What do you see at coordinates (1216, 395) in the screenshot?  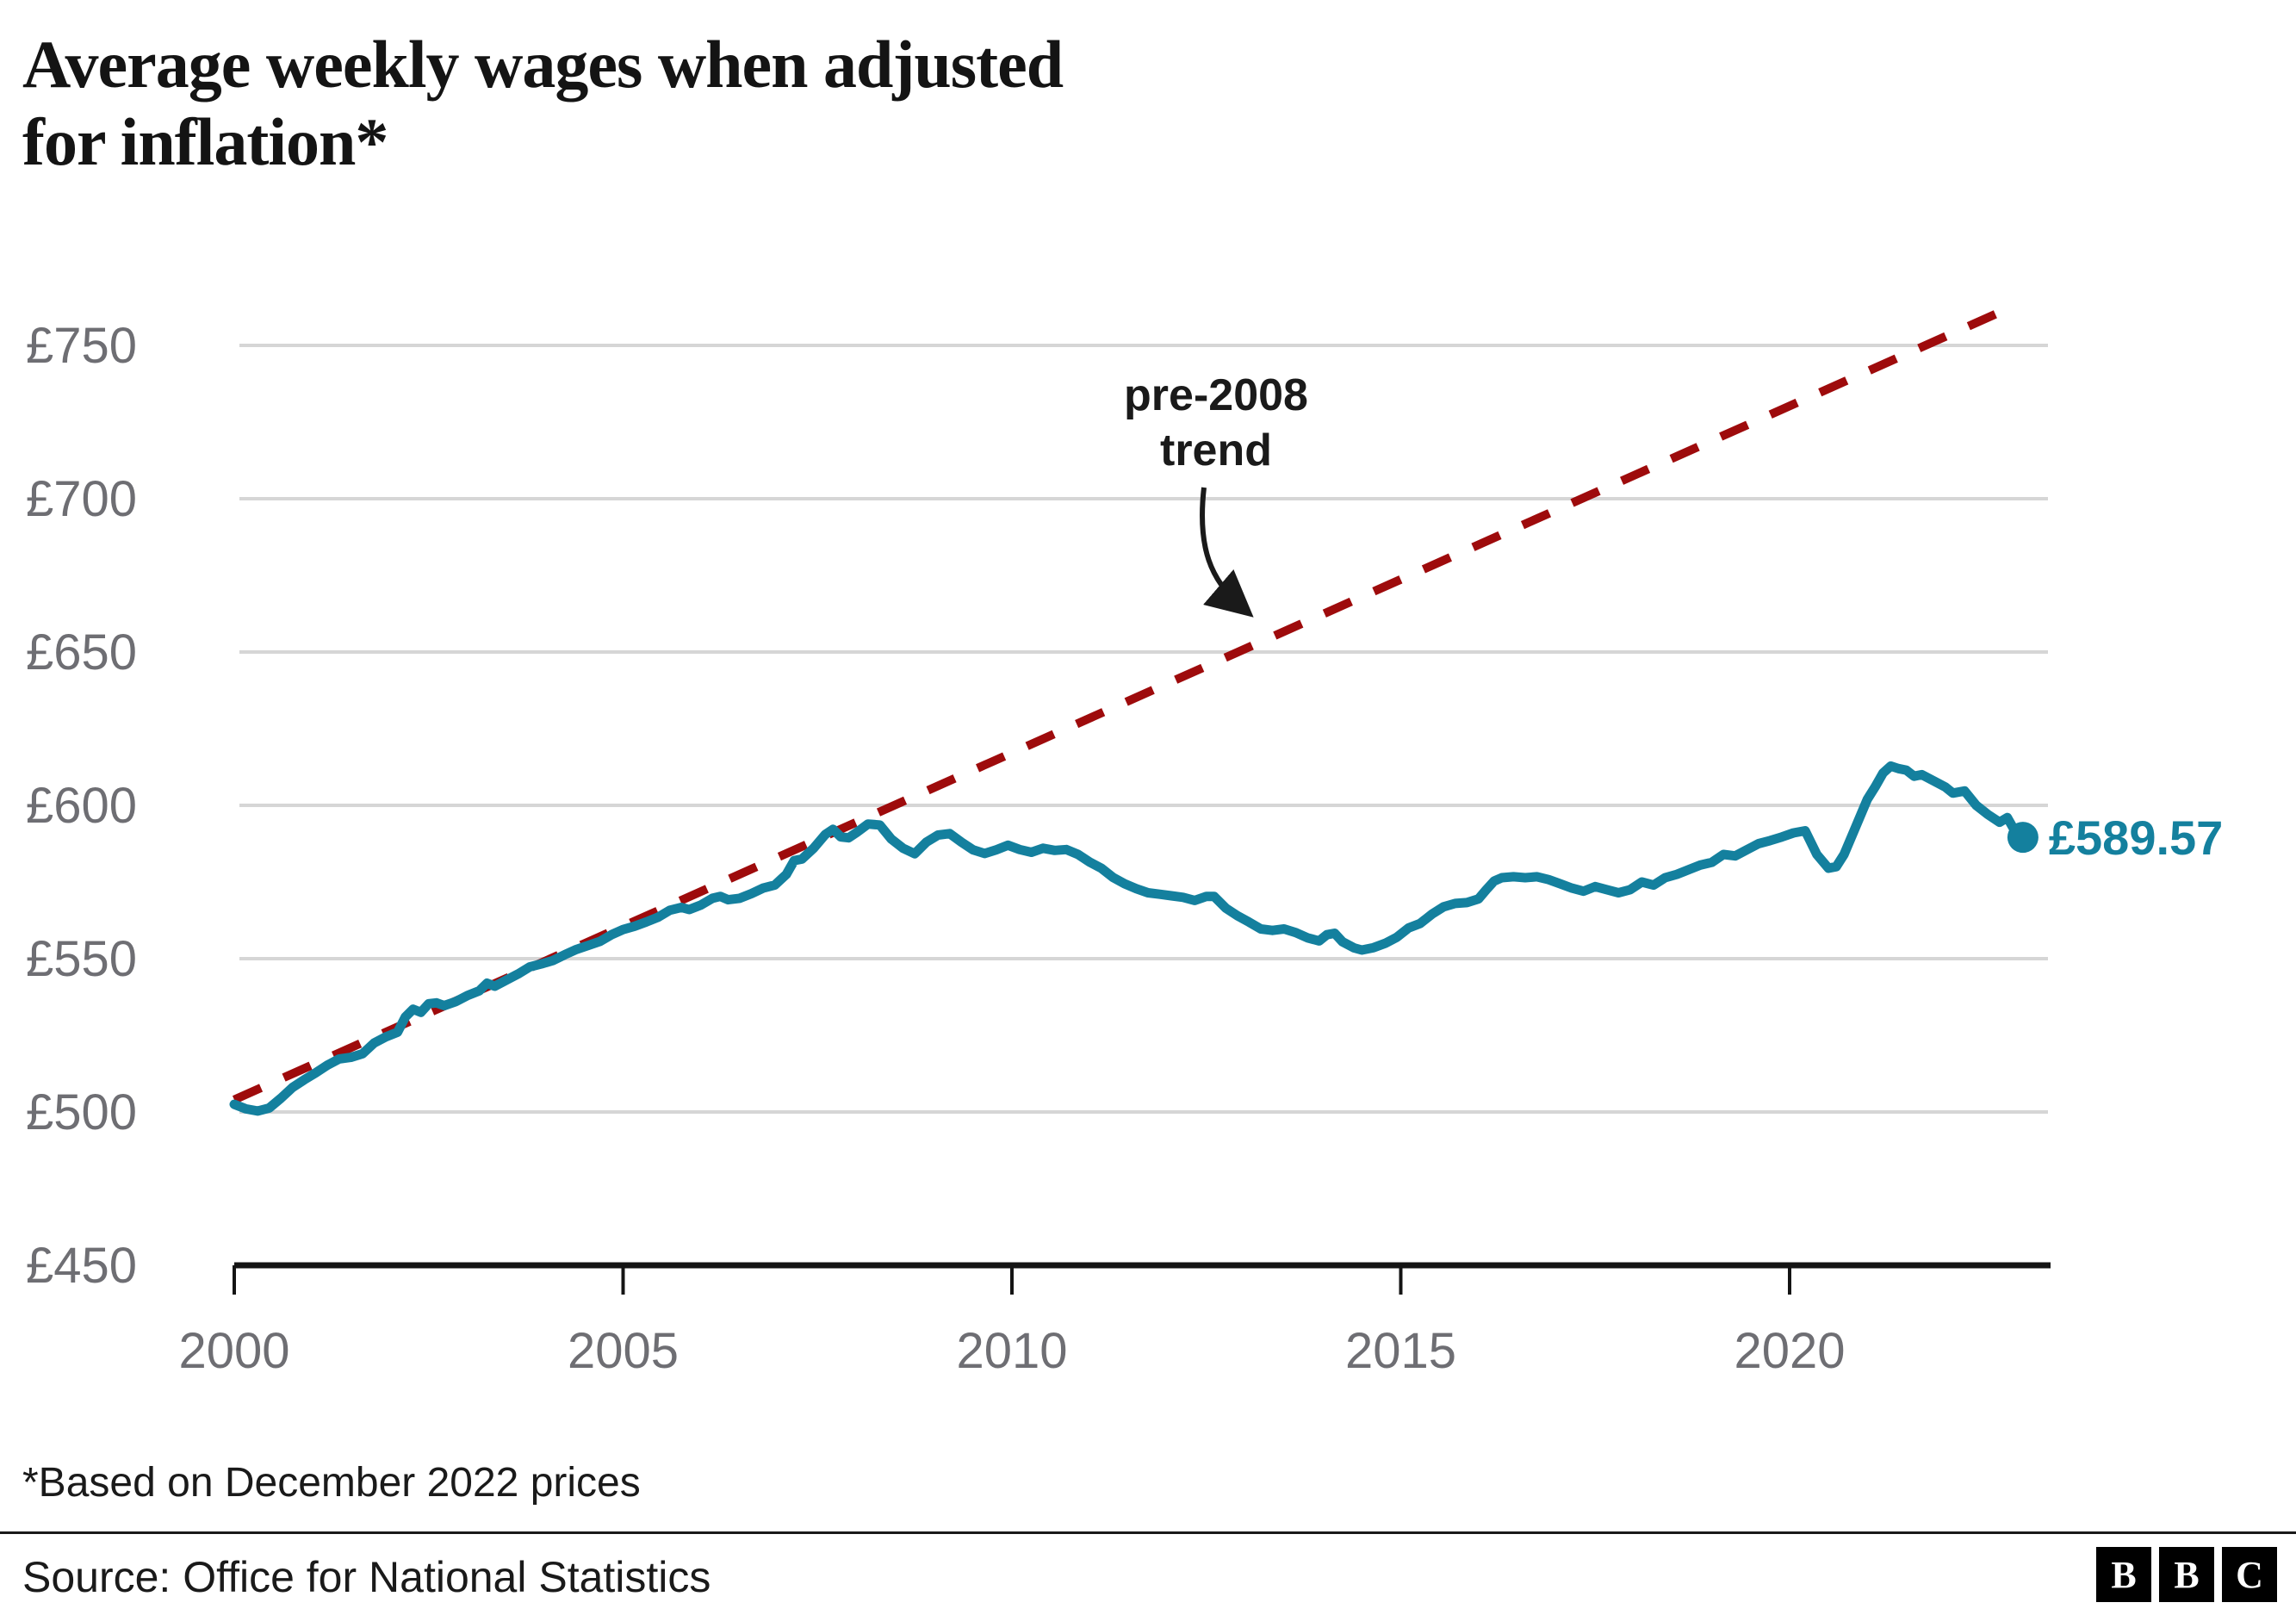 I see `annotation-line-1: pre-2008` at bounding box center [1216, 395].